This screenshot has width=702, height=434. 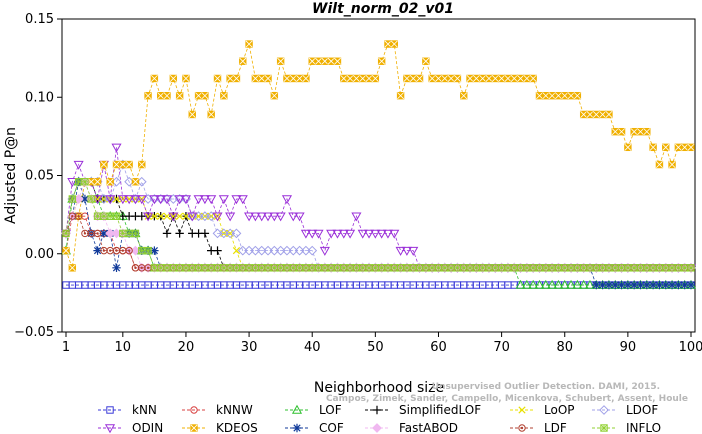 I want to click on y-axis-title: Adjusted P@n, so click(x=11, y=175).